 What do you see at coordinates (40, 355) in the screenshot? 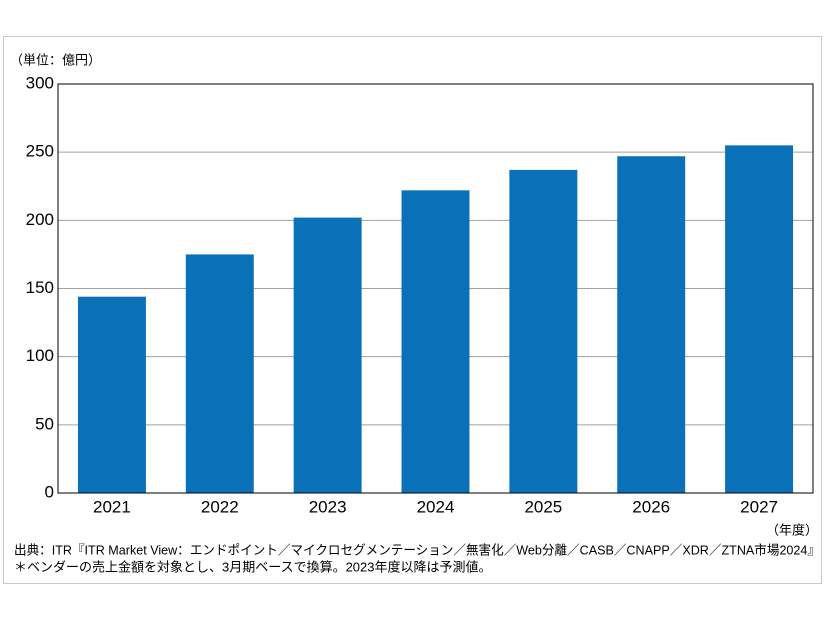
I see `y-tick-label: 100` at bounding box center [40, 355].